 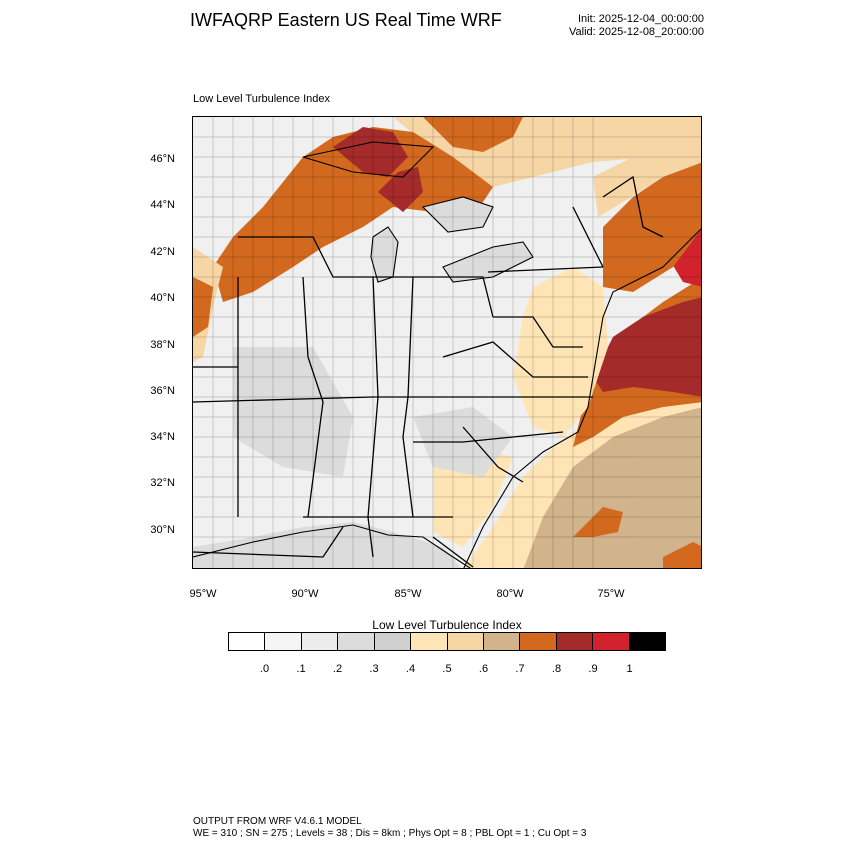 What do you see at coordinates (203, 594) in the screenshot?
I see `lon-label-95: 95°W` at bounding box center [203, 594].